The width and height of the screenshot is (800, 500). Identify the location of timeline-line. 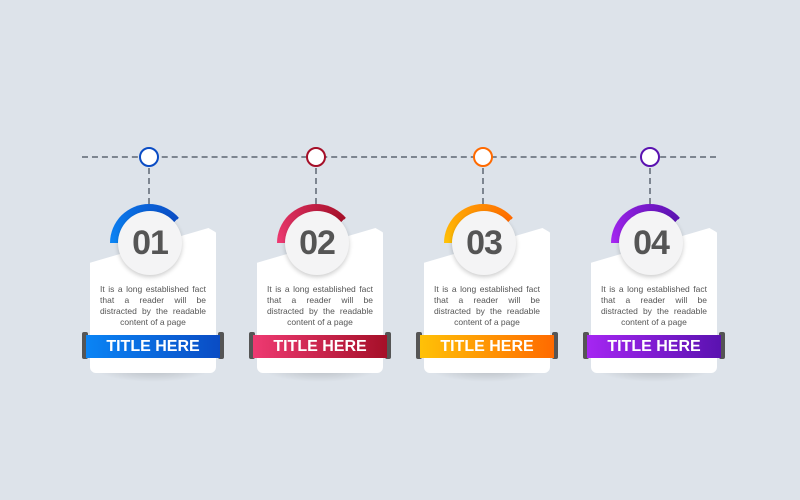
(399, 157).